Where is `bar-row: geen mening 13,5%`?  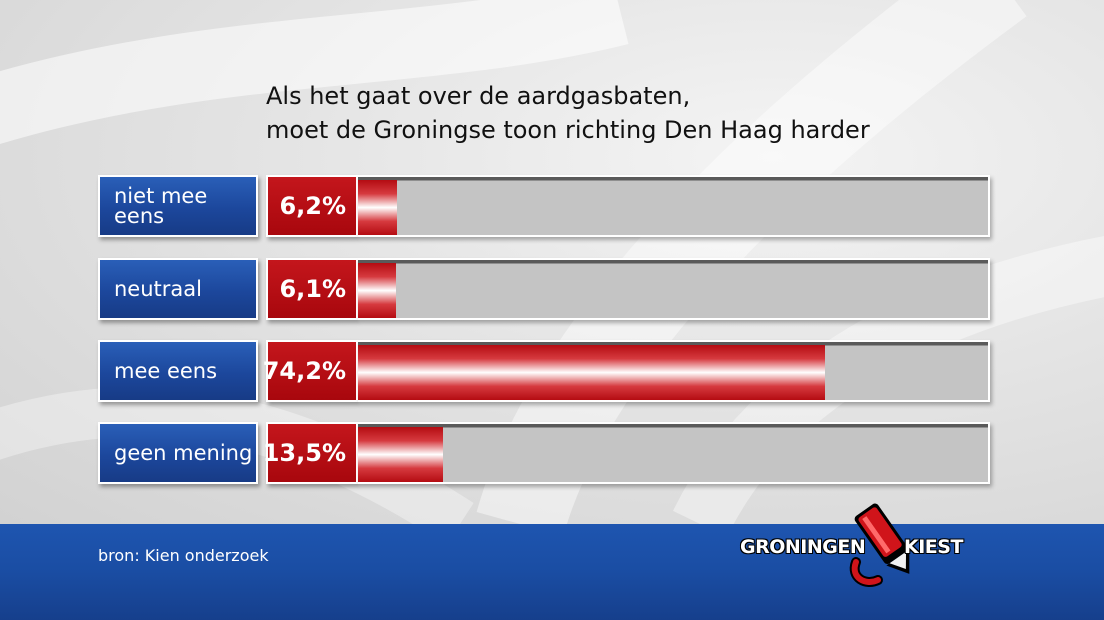 bar-row: geen mening 13,5% is located at coordinates (544, 453).